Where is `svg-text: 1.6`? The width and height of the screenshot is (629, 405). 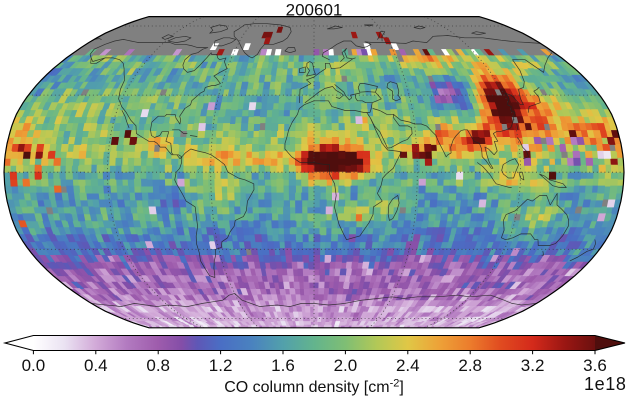
svg-text: 1.6 is located at coordinates (283, 365).